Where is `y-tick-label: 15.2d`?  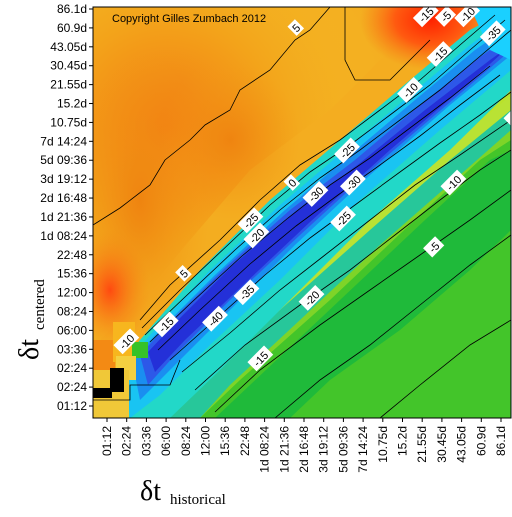 y-tick-label: 15.2d is located at coordinates (72, 104).